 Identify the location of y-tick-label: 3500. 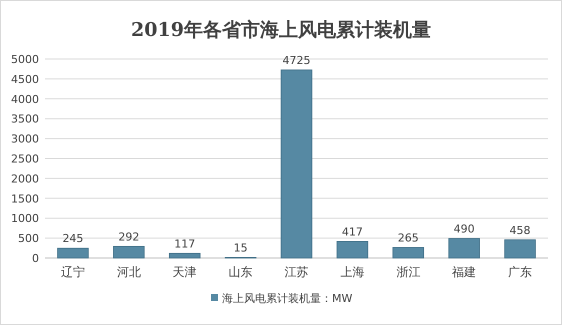
(25, 119).